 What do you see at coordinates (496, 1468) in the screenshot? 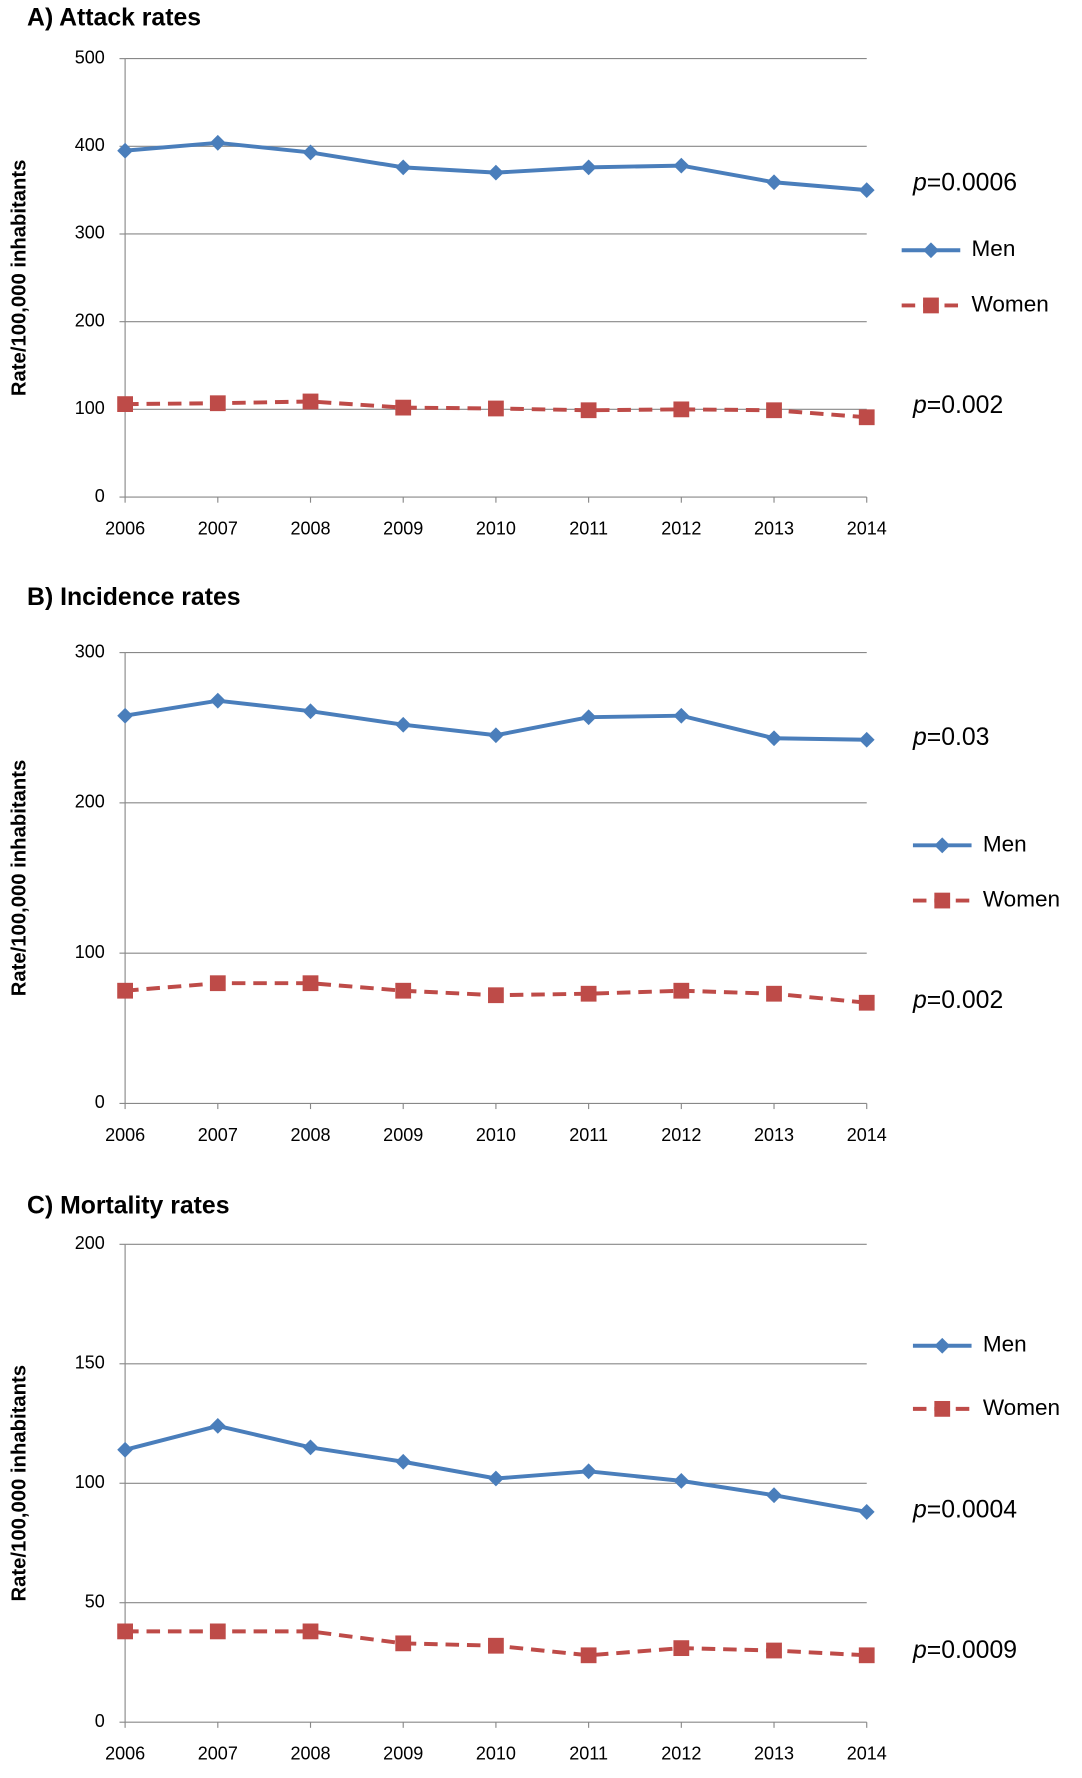
I see `series-line` at bounding box center [496, 1468].